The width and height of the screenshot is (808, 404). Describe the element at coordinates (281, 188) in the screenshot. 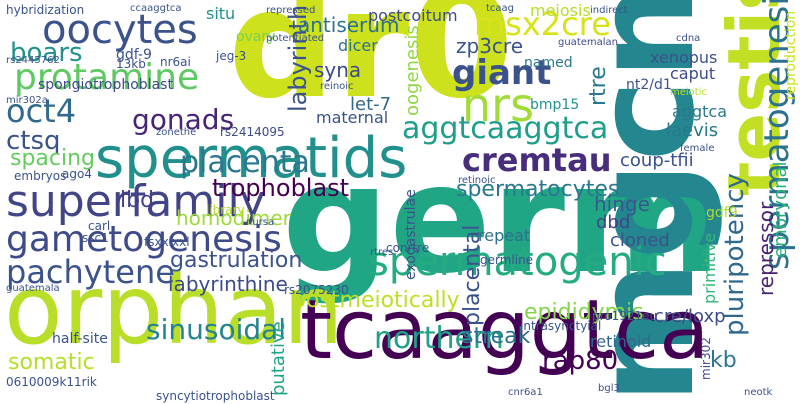

I see `word-trophoblast: trophoblast` at that location.